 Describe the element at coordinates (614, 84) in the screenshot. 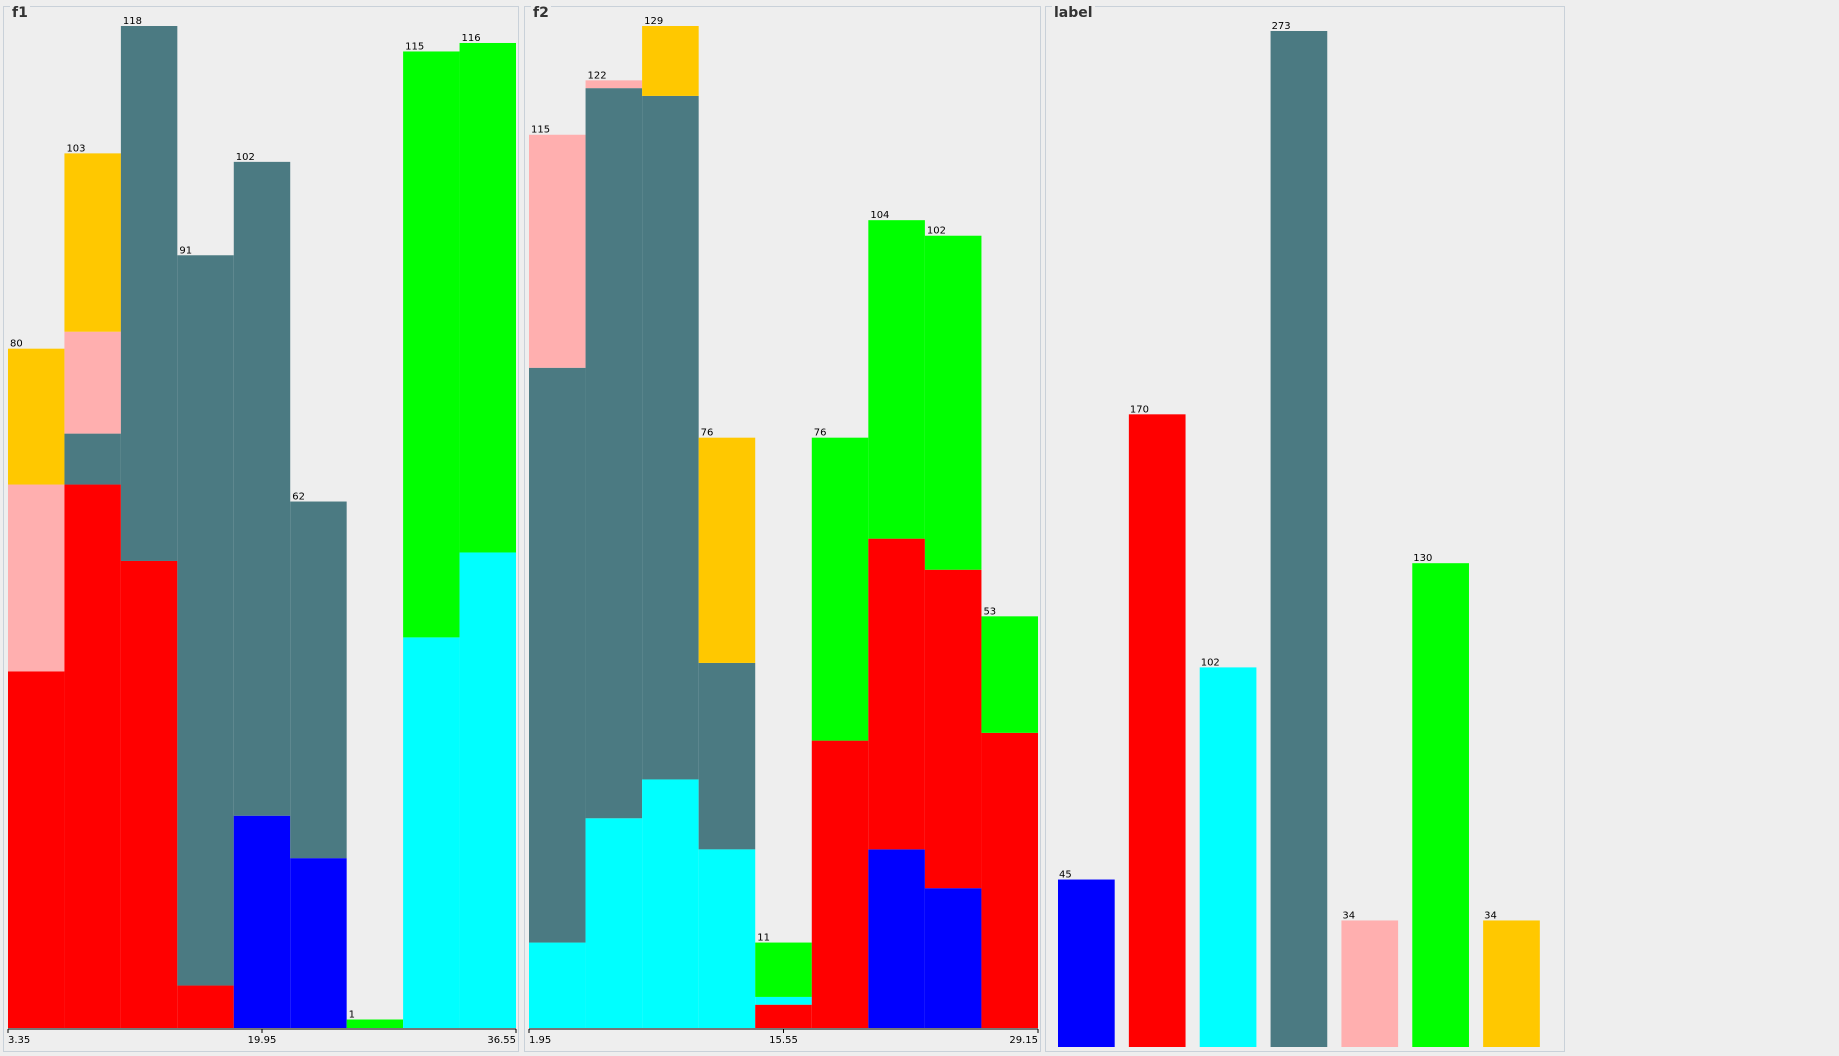

I see `f2-bin-1-c4-segment` at that location.